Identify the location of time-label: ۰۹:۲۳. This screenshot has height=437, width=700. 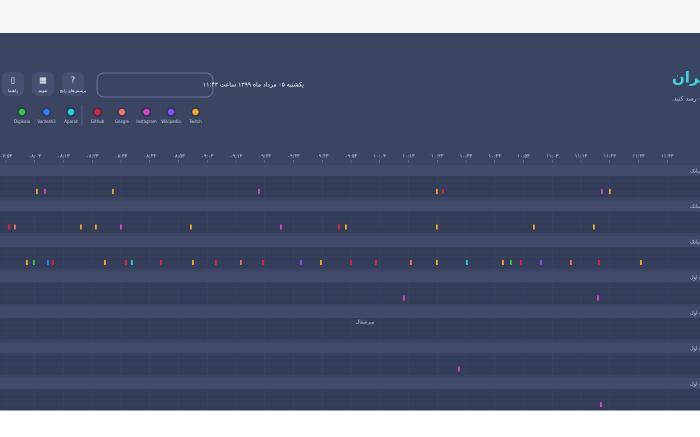
(265, 157).